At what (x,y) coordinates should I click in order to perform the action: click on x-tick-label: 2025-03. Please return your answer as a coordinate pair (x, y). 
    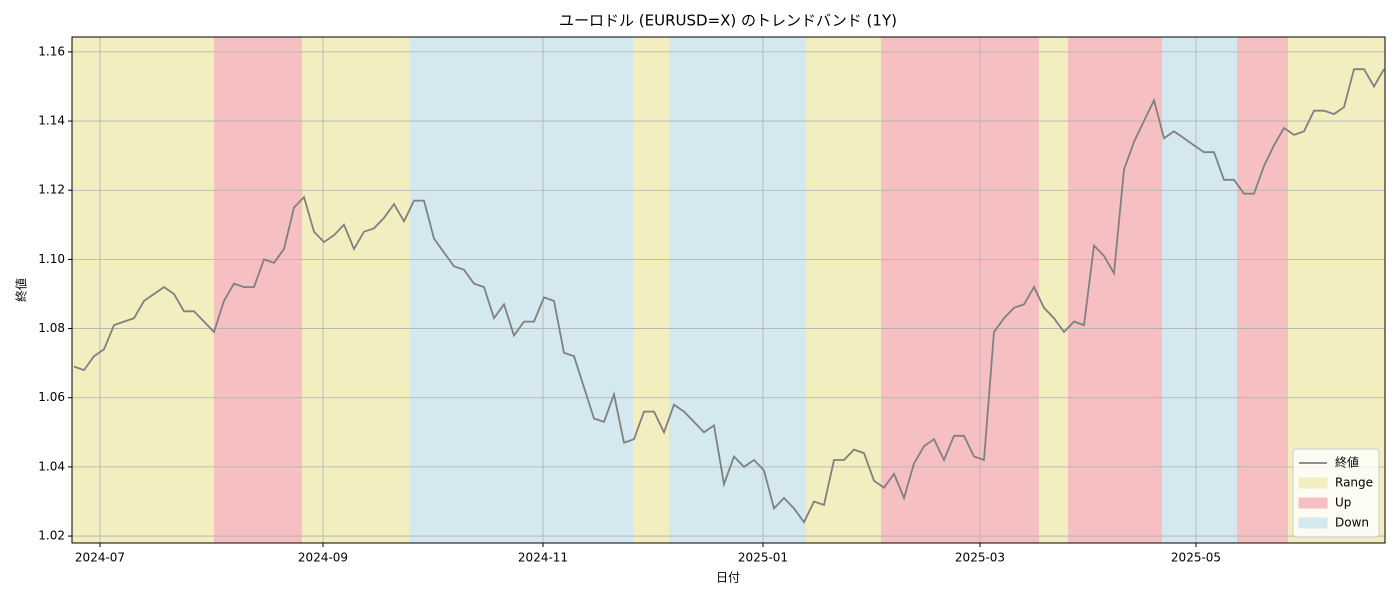
    Looking at the image, I should click on (980, 558).